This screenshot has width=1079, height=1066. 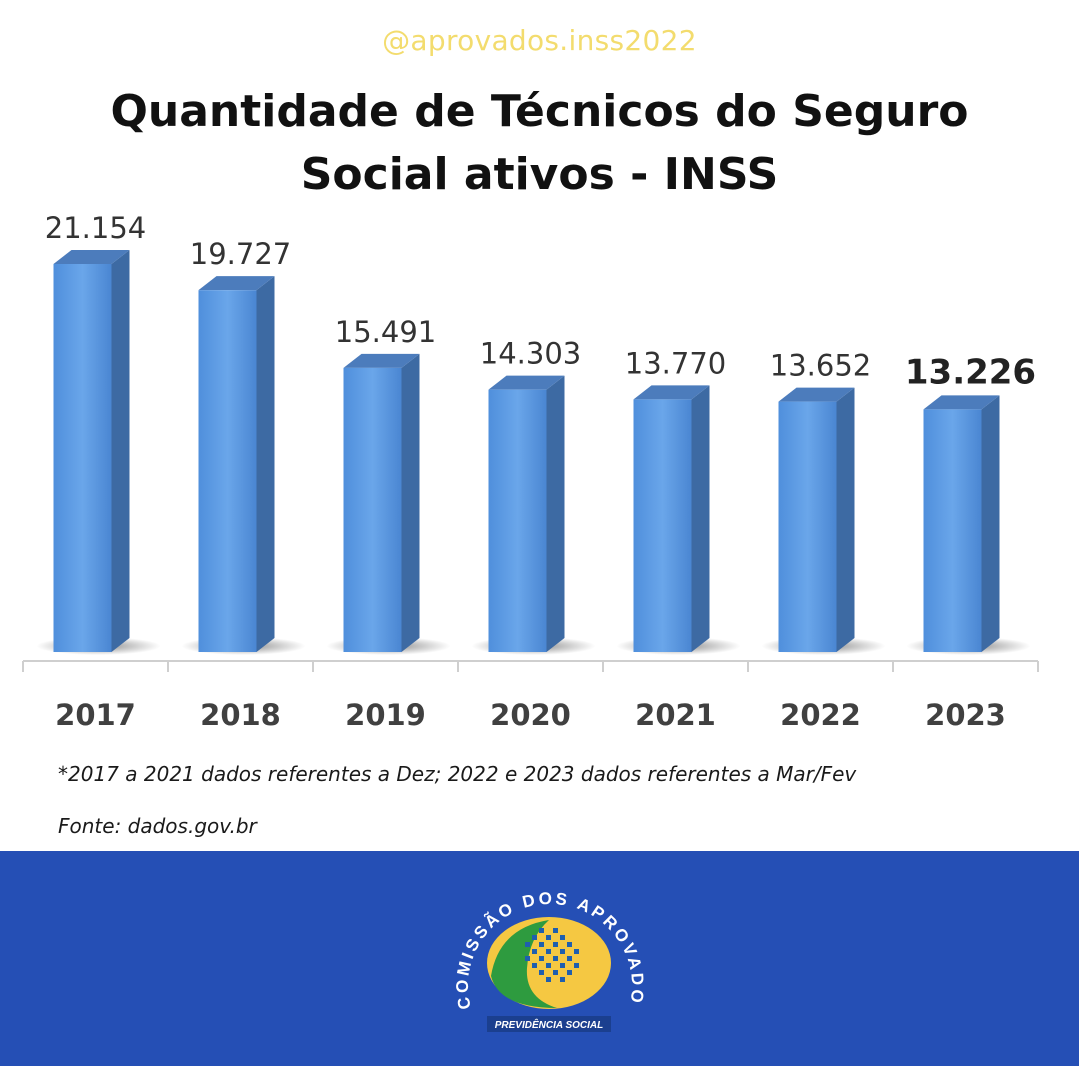 I want to click on bar-2020, so click(x=517, y=520).